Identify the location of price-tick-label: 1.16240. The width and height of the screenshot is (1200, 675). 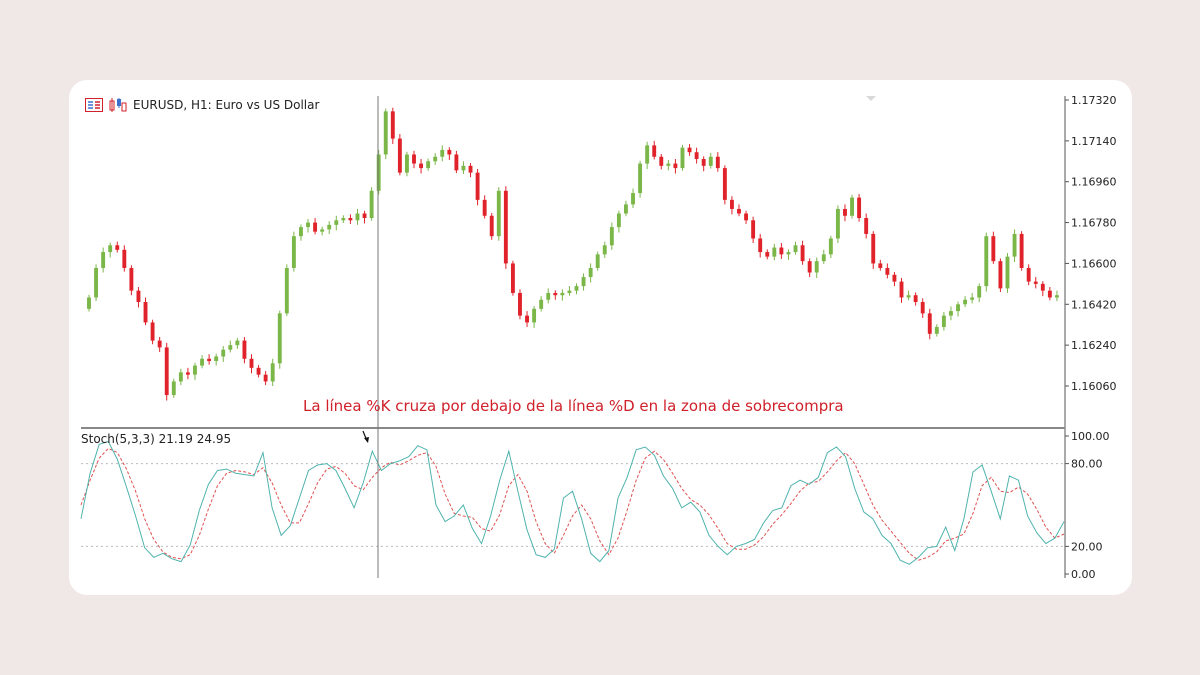
(1094, 345).